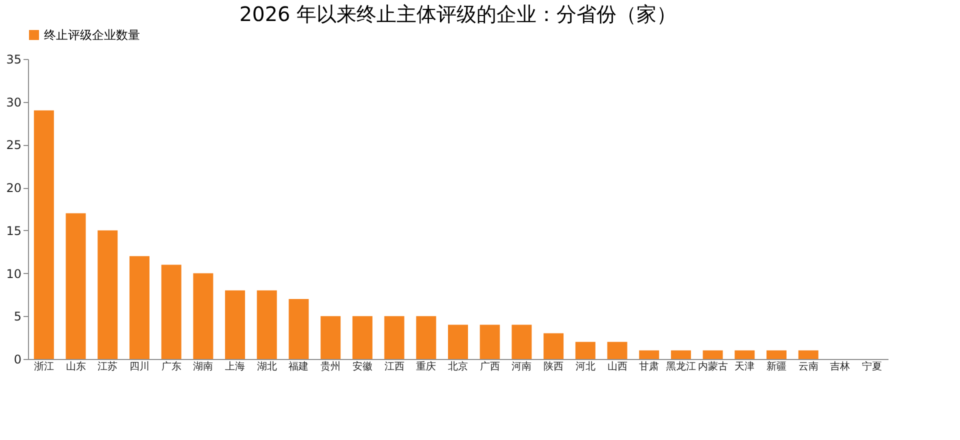  What do you see at coordinates (235, 366) in the screenshot?
I see `x-tick-label: 上海` at bounding box center [235, 366].